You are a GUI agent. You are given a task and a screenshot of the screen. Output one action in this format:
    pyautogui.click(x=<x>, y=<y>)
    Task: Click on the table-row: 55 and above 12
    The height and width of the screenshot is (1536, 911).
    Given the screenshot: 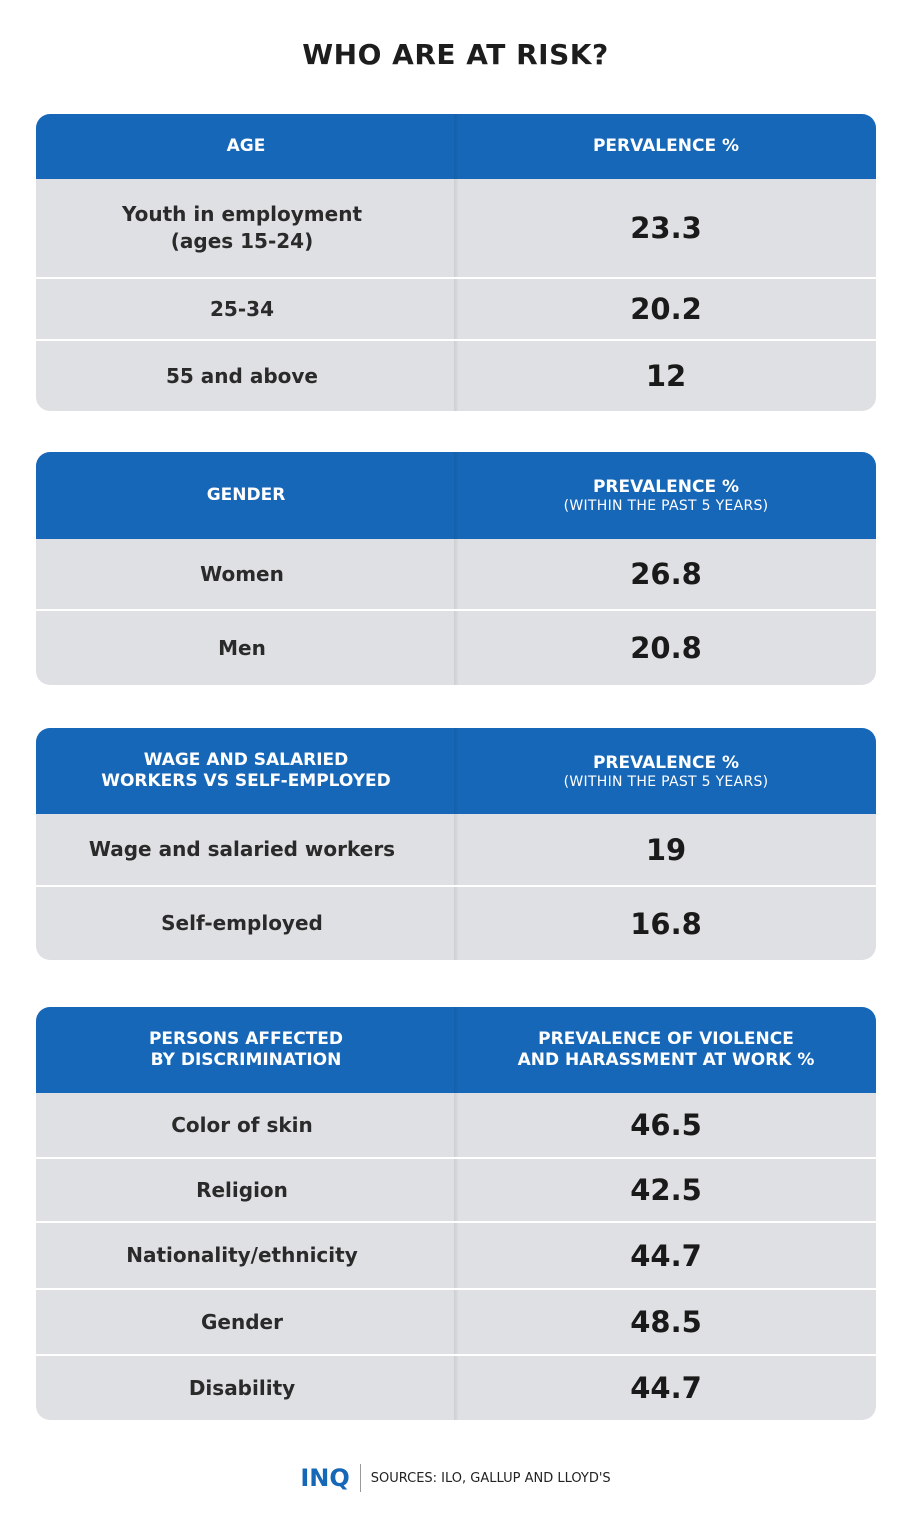 What is the action you would take?
    pyautogui.click(x=456, y=376)
    